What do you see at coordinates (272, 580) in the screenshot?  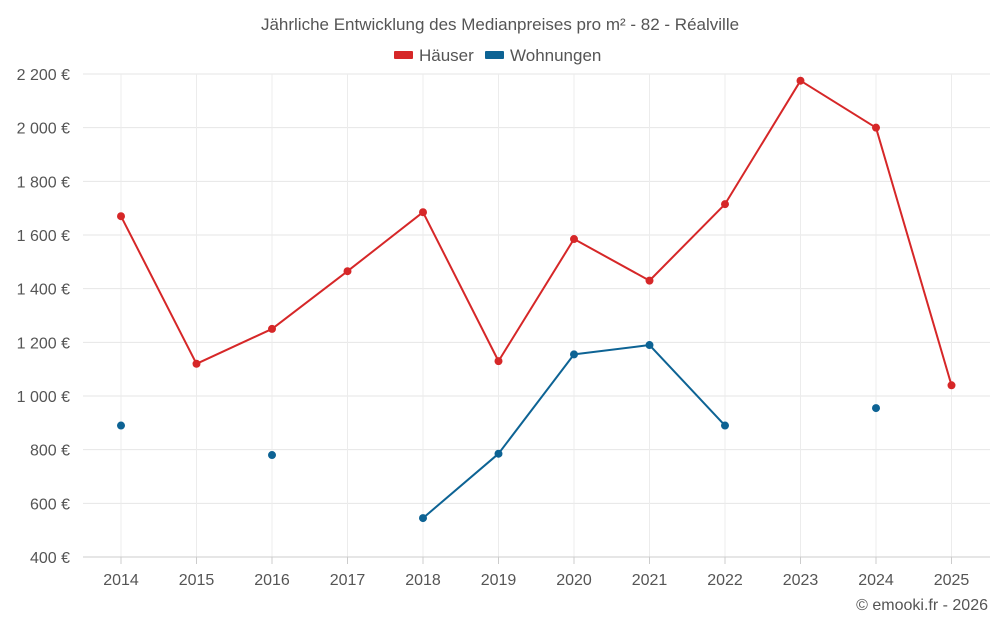 I see `x-tick-label: 2016` at bounding box center [272, 580].